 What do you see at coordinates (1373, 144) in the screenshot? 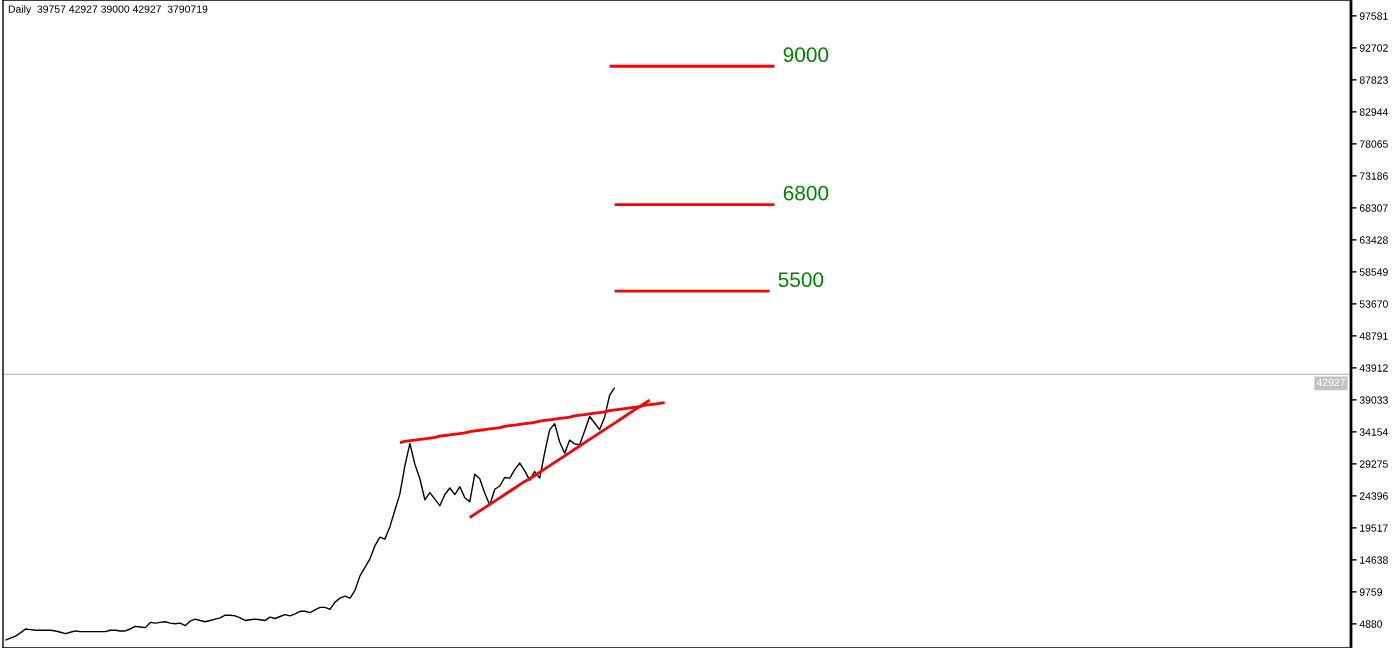
I see `y-tick-label: 78065` at bounding box center [1373, 144].